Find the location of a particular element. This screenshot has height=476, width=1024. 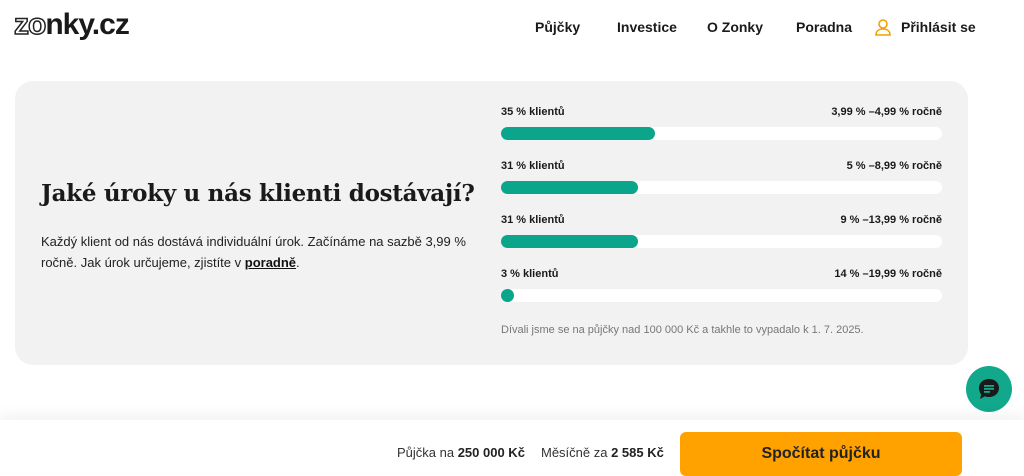

rate-range: 9 % –13,99 % ročně is located at coordinates (891, 220).